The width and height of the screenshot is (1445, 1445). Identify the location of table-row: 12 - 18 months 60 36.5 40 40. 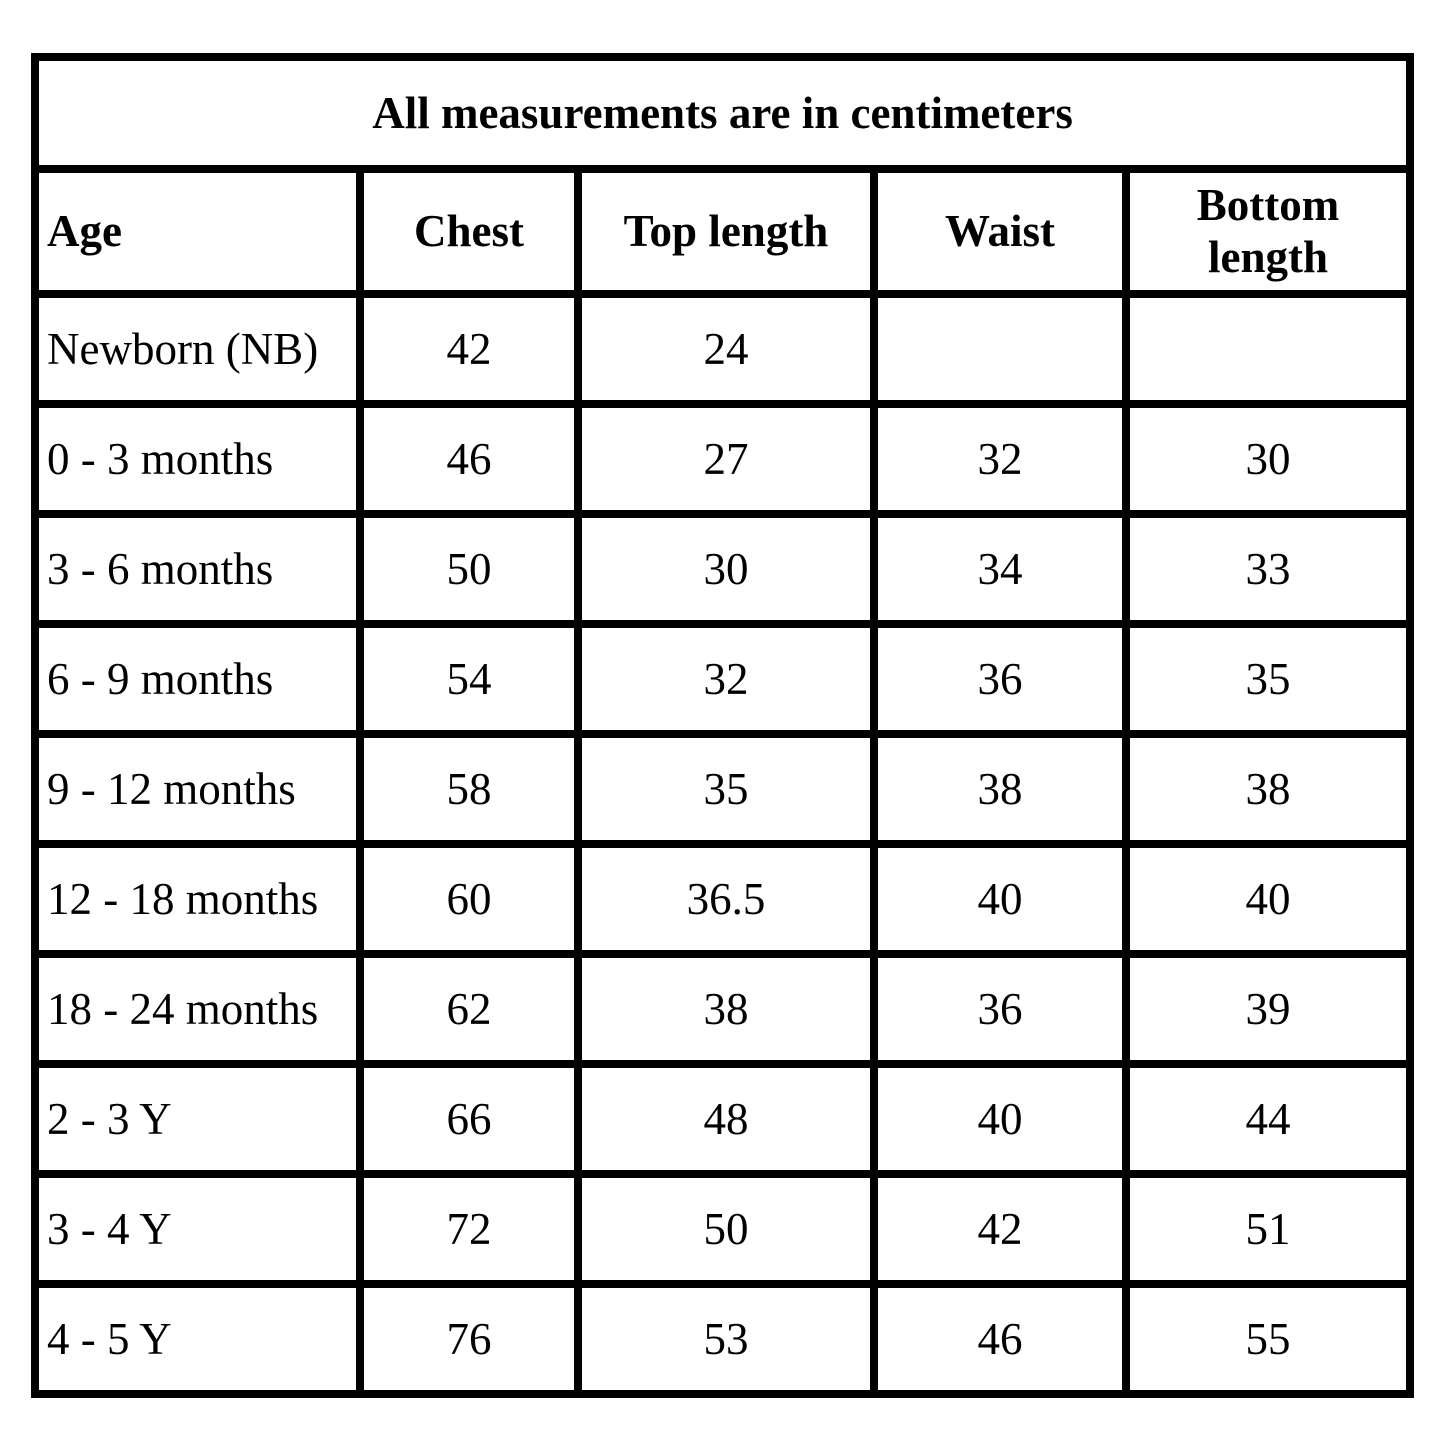
(723, 899).